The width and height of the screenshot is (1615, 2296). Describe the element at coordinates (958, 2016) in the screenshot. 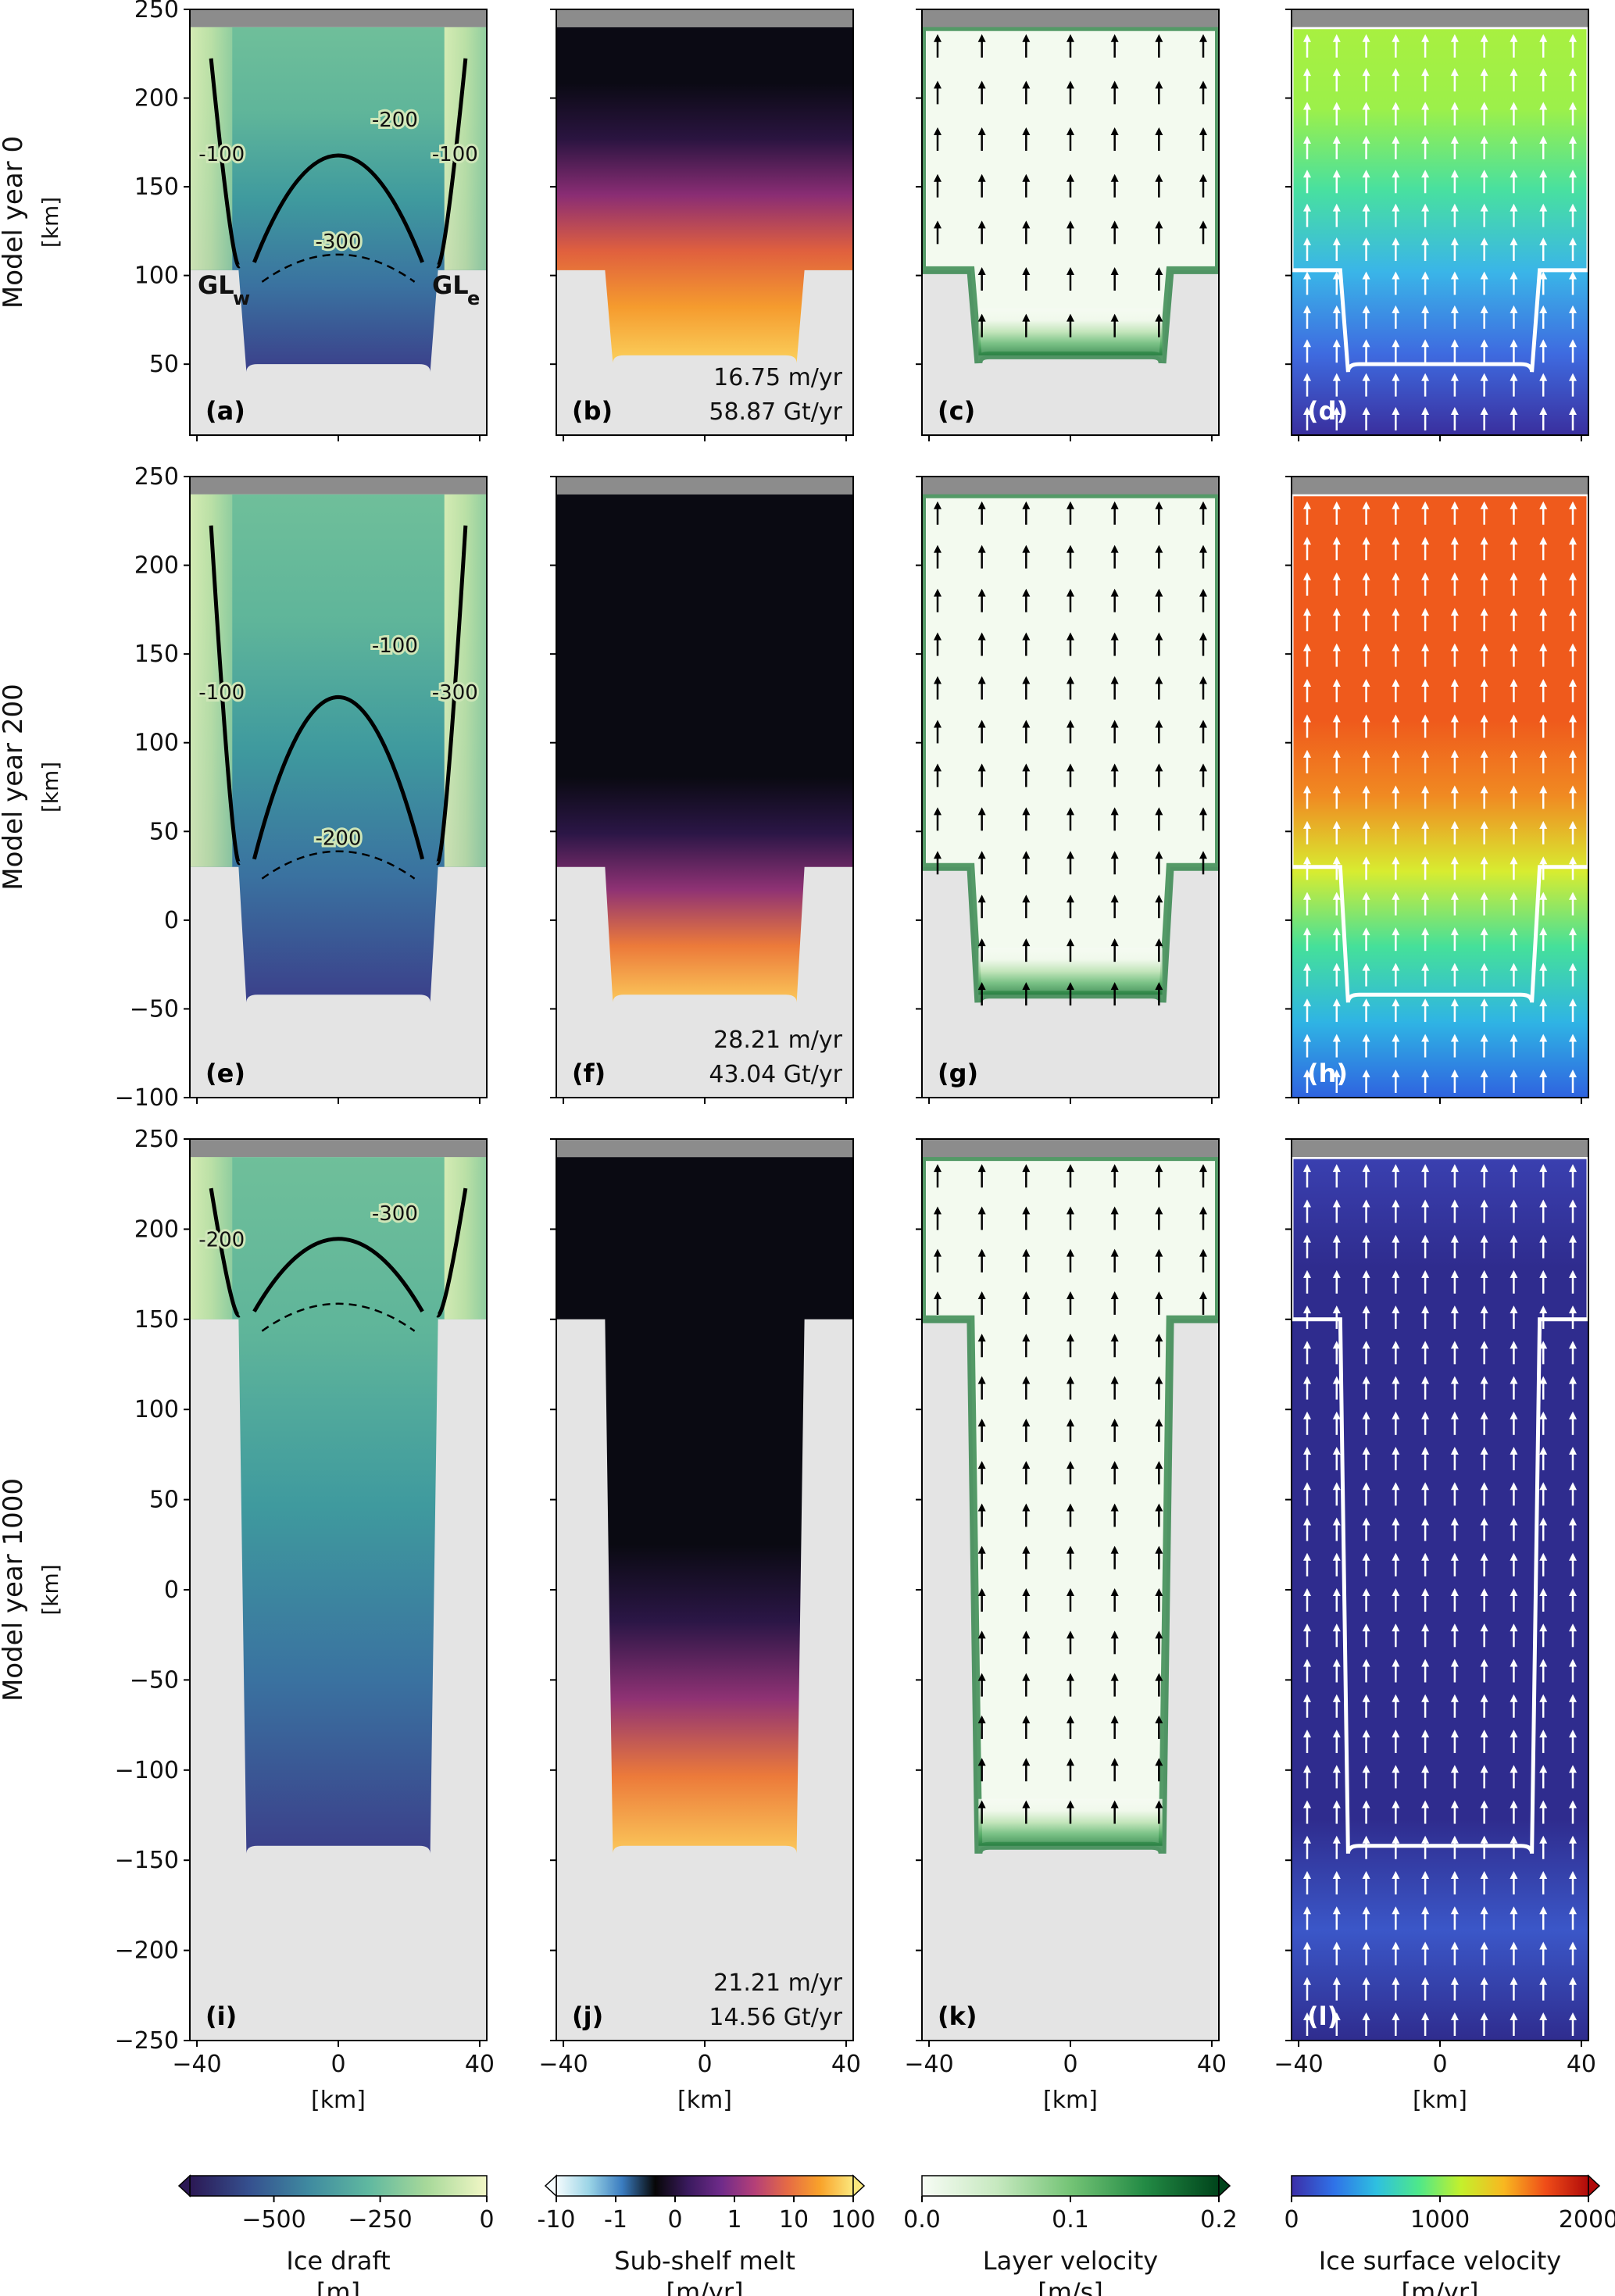

I see `panel-label: (k)` at that location.